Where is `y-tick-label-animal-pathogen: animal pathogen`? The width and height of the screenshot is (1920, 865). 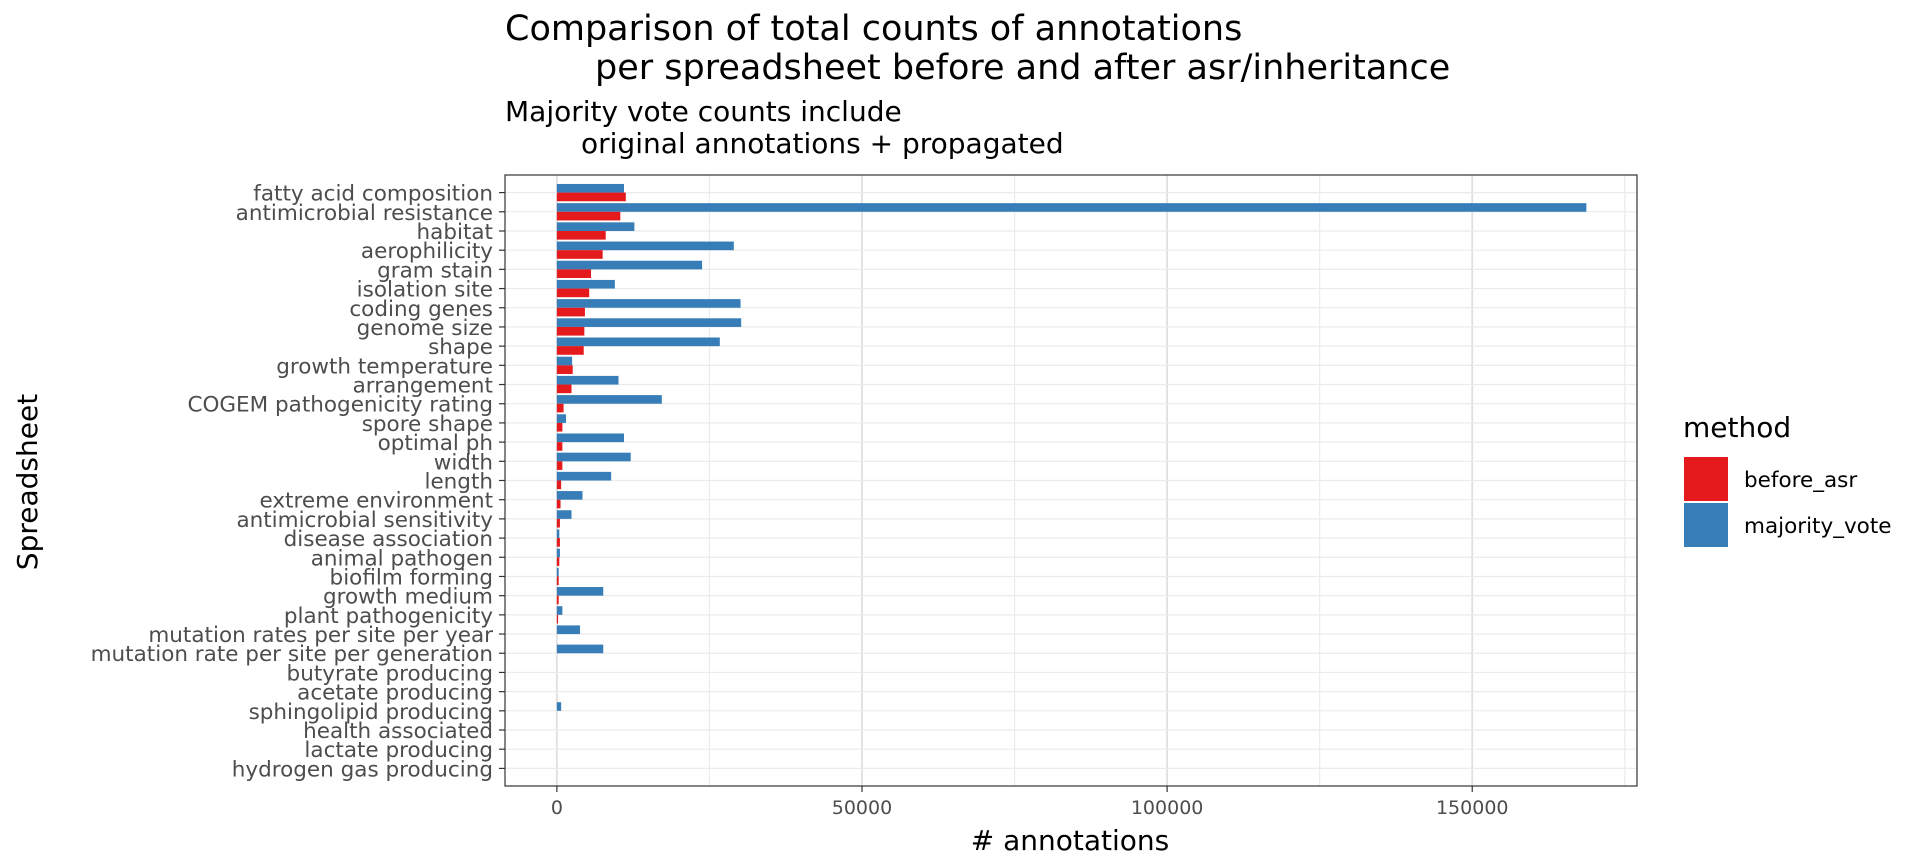 y-tick-label-animal-pathogen: animal pathogen is located at coordinates (402, 558).